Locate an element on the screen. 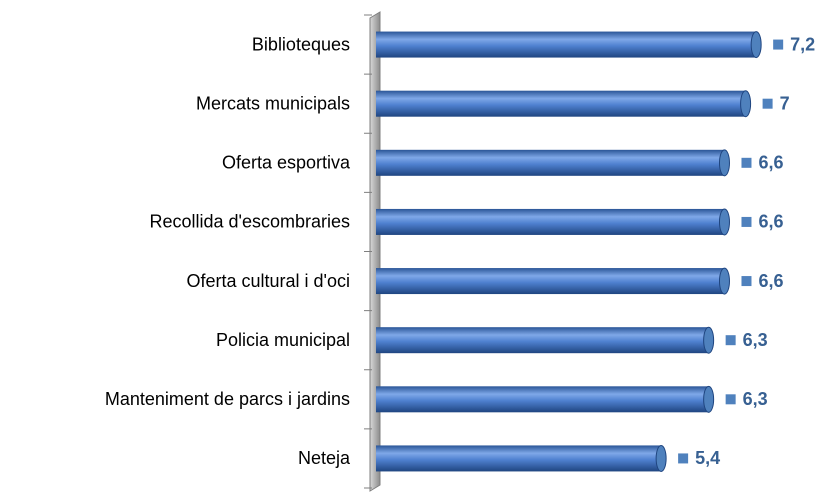 The width and height of the screenshot is (837, 492). category-label: Mercats municipals is located at coordinates (273, 103).